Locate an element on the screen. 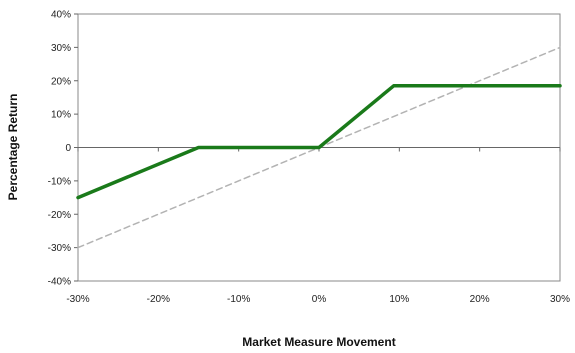  y-tick-label: -40% is located at coordinates (59, 282).